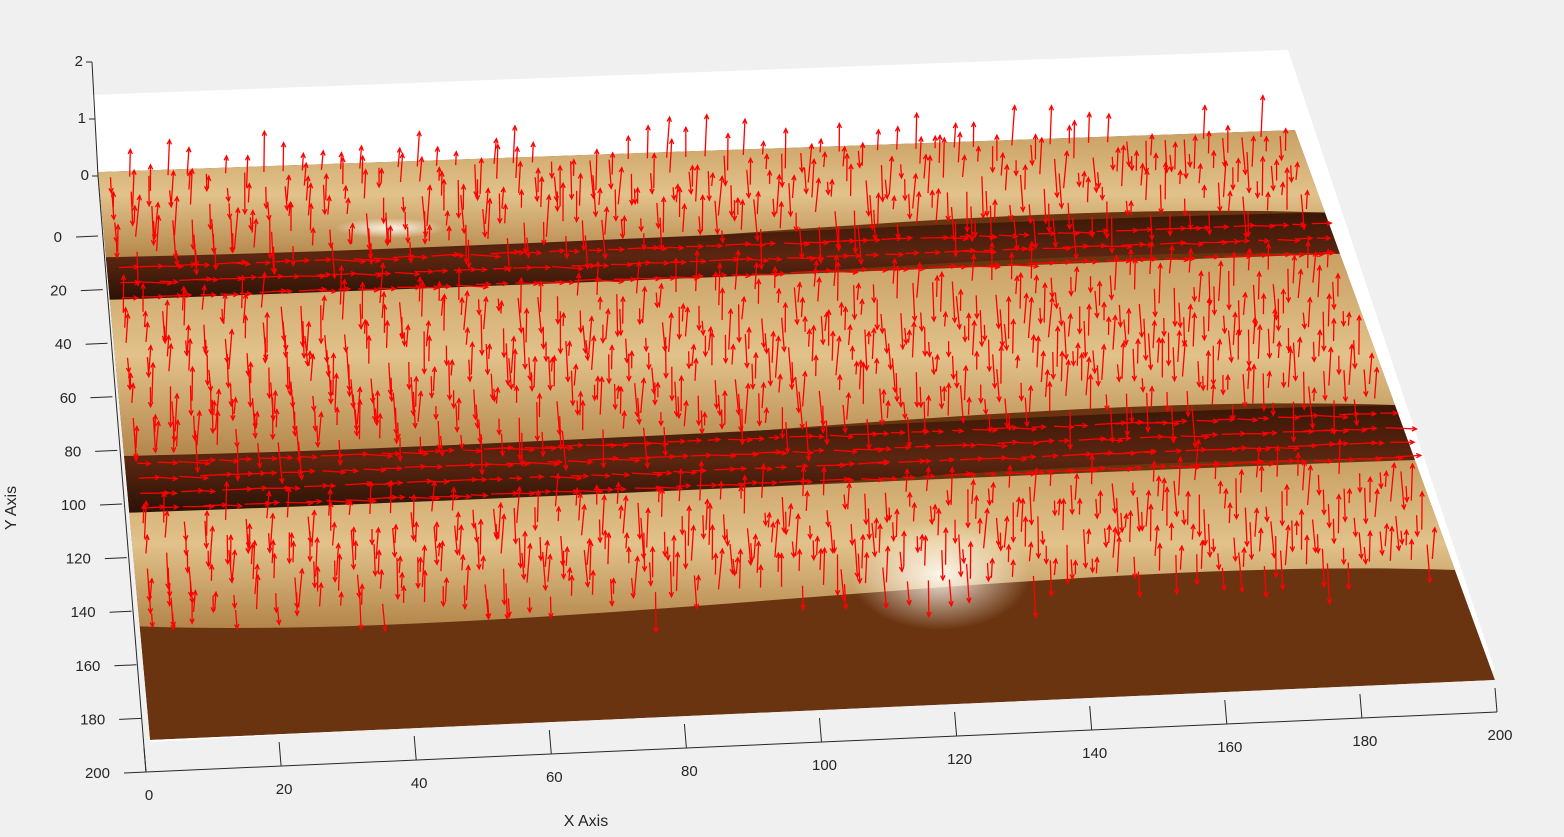 This screenshot has width=1564, height=837. Describe the element at coordinates (722, 256) in the screenshot. I see `surface-channel-band` at that location.